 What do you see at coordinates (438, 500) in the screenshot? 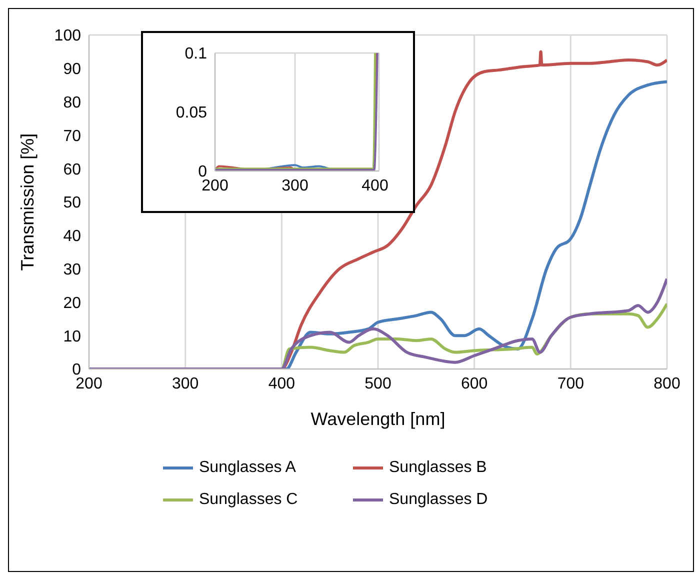
I see `legend-label: Sunglasses D` at bounding box center [438, 500].